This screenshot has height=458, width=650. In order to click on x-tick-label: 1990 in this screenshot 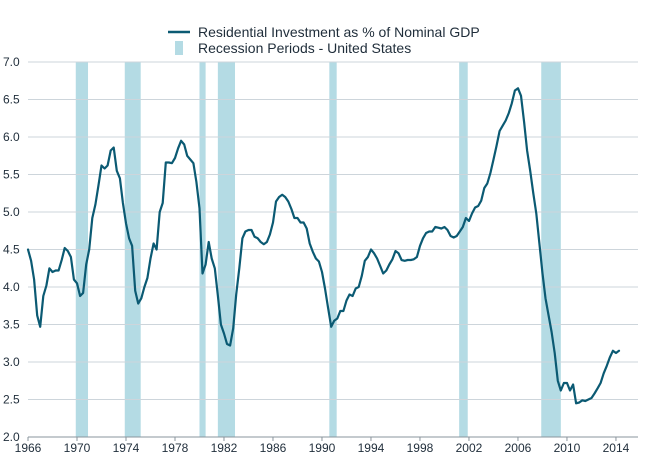, I will do `click(322, 448)`.